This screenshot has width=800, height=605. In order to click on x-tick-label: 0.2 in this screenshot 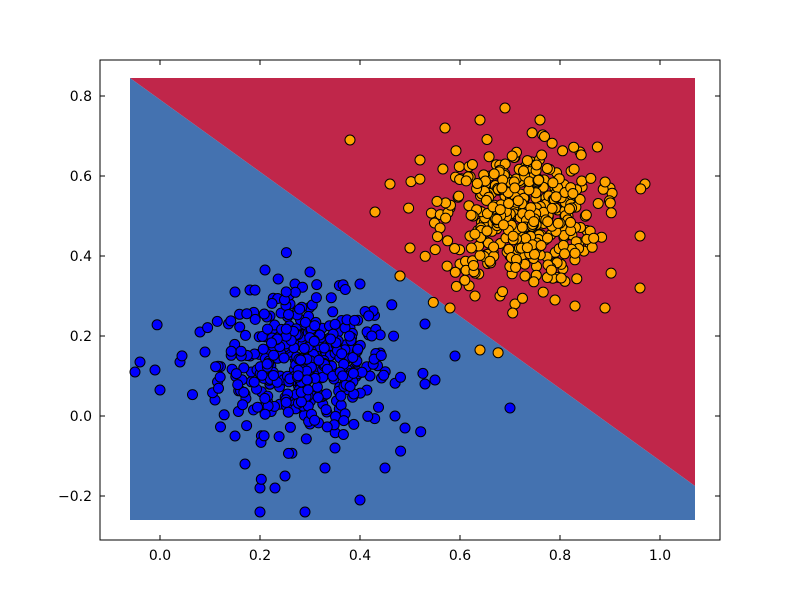, I will do `click(260, 556)`.